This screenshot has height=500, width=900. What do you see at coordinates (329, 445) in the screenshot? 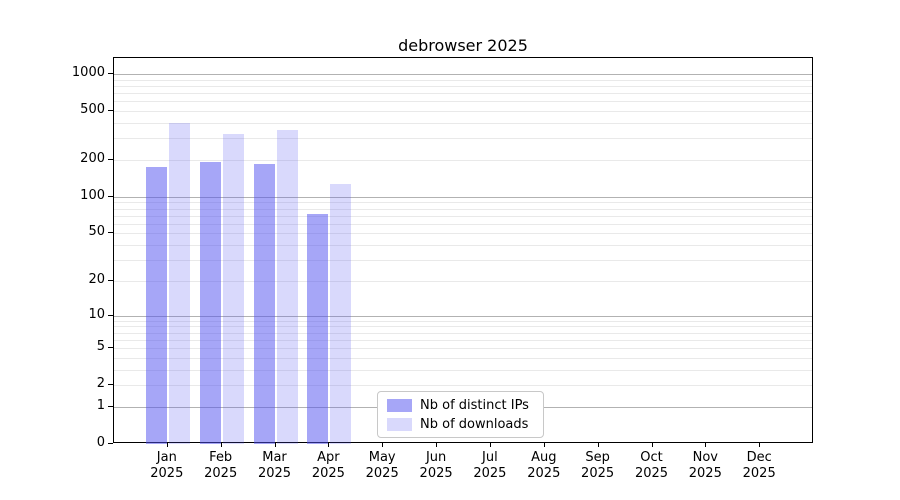
I see `xtick-mark-apr` at bounding box center [329, 445].